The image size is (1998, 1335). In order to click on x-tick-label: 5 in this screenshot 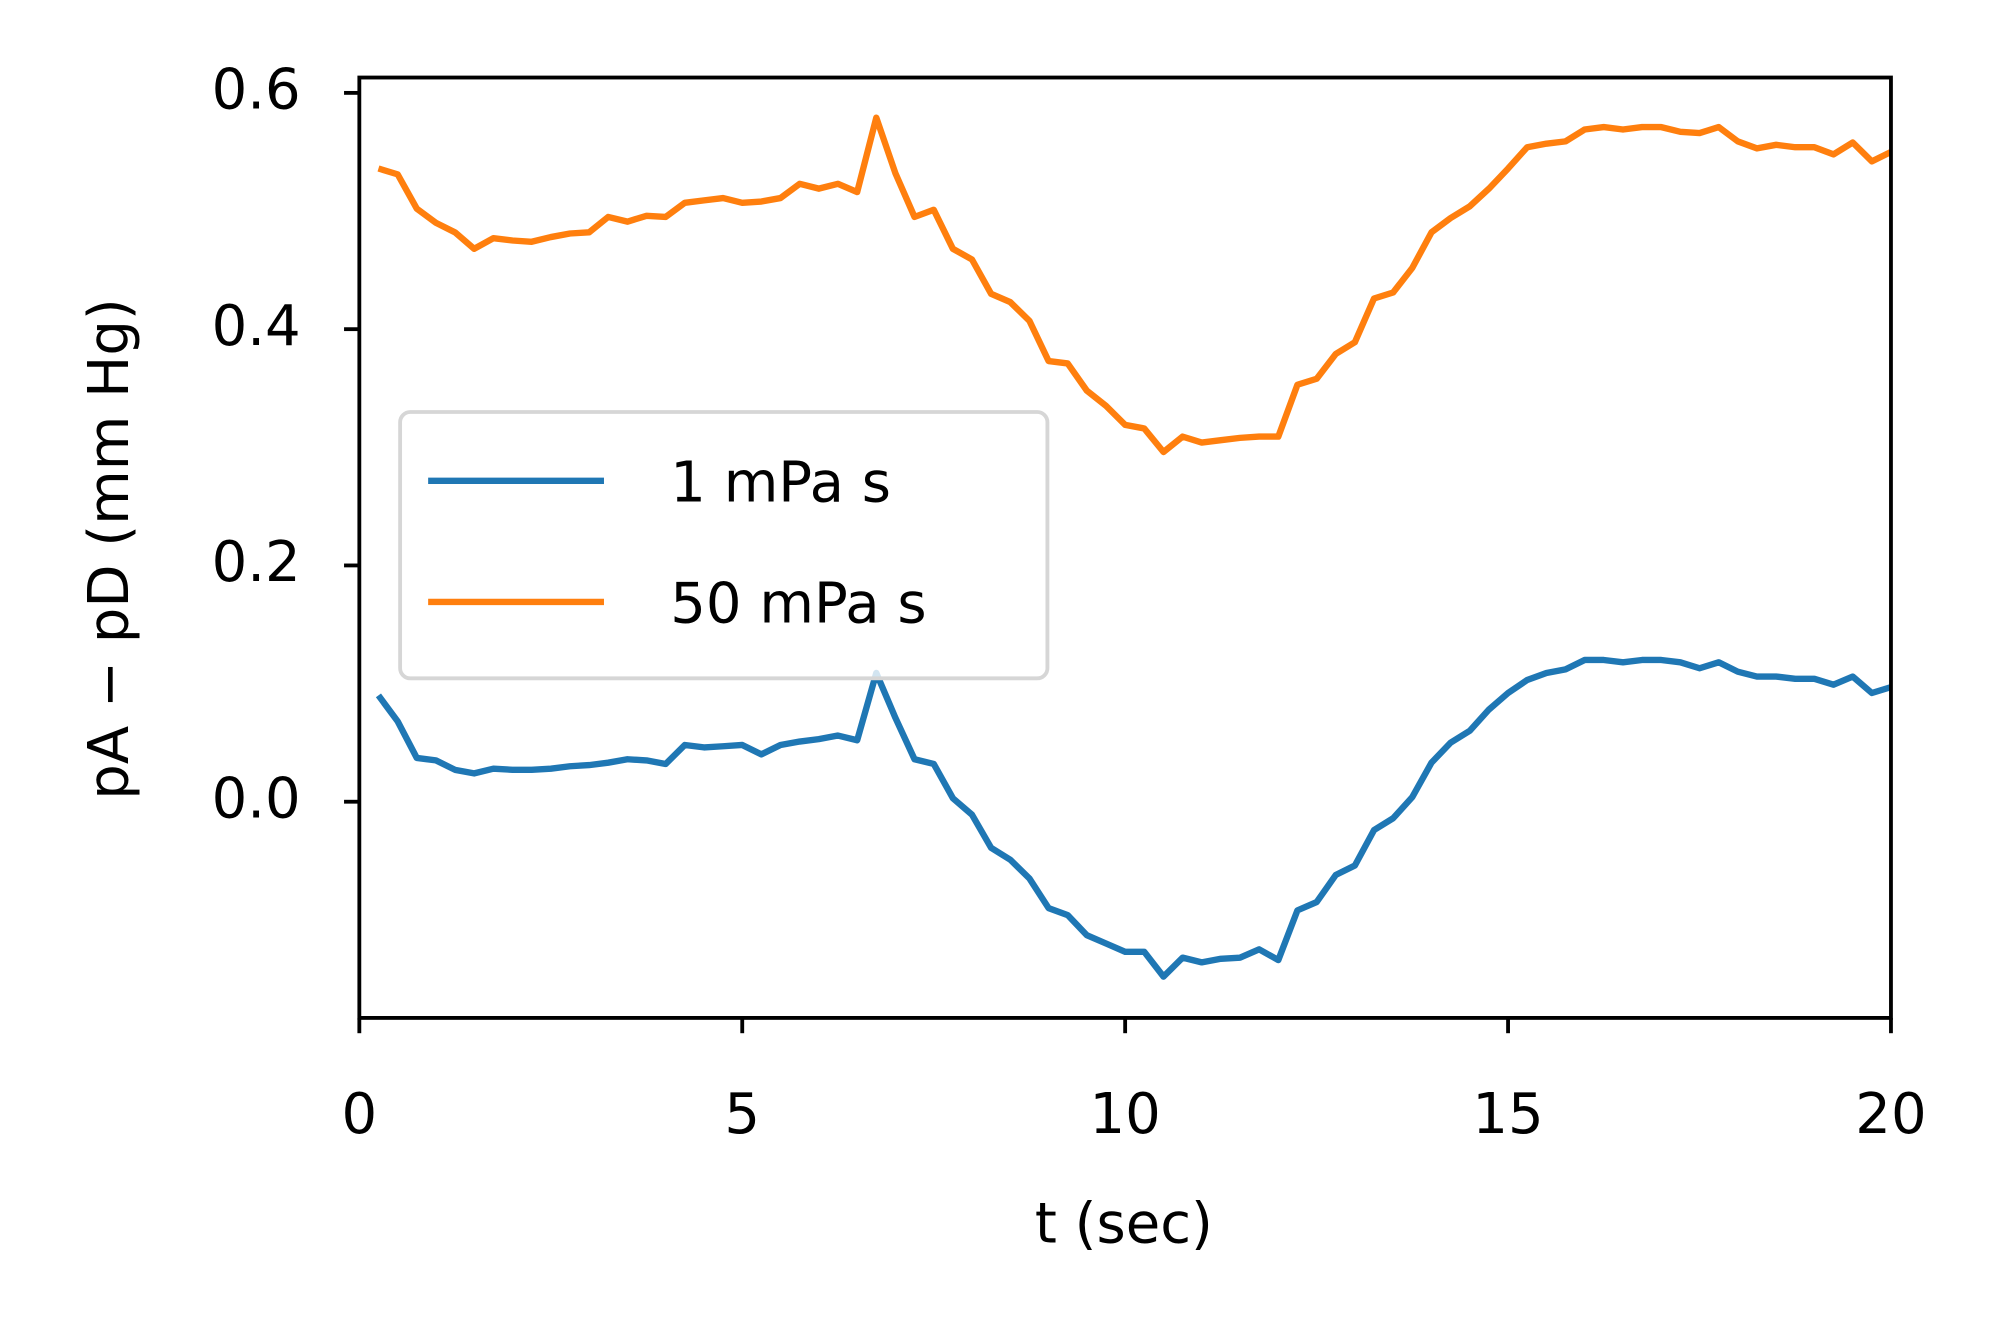, I will do `click(742, 1114)`.